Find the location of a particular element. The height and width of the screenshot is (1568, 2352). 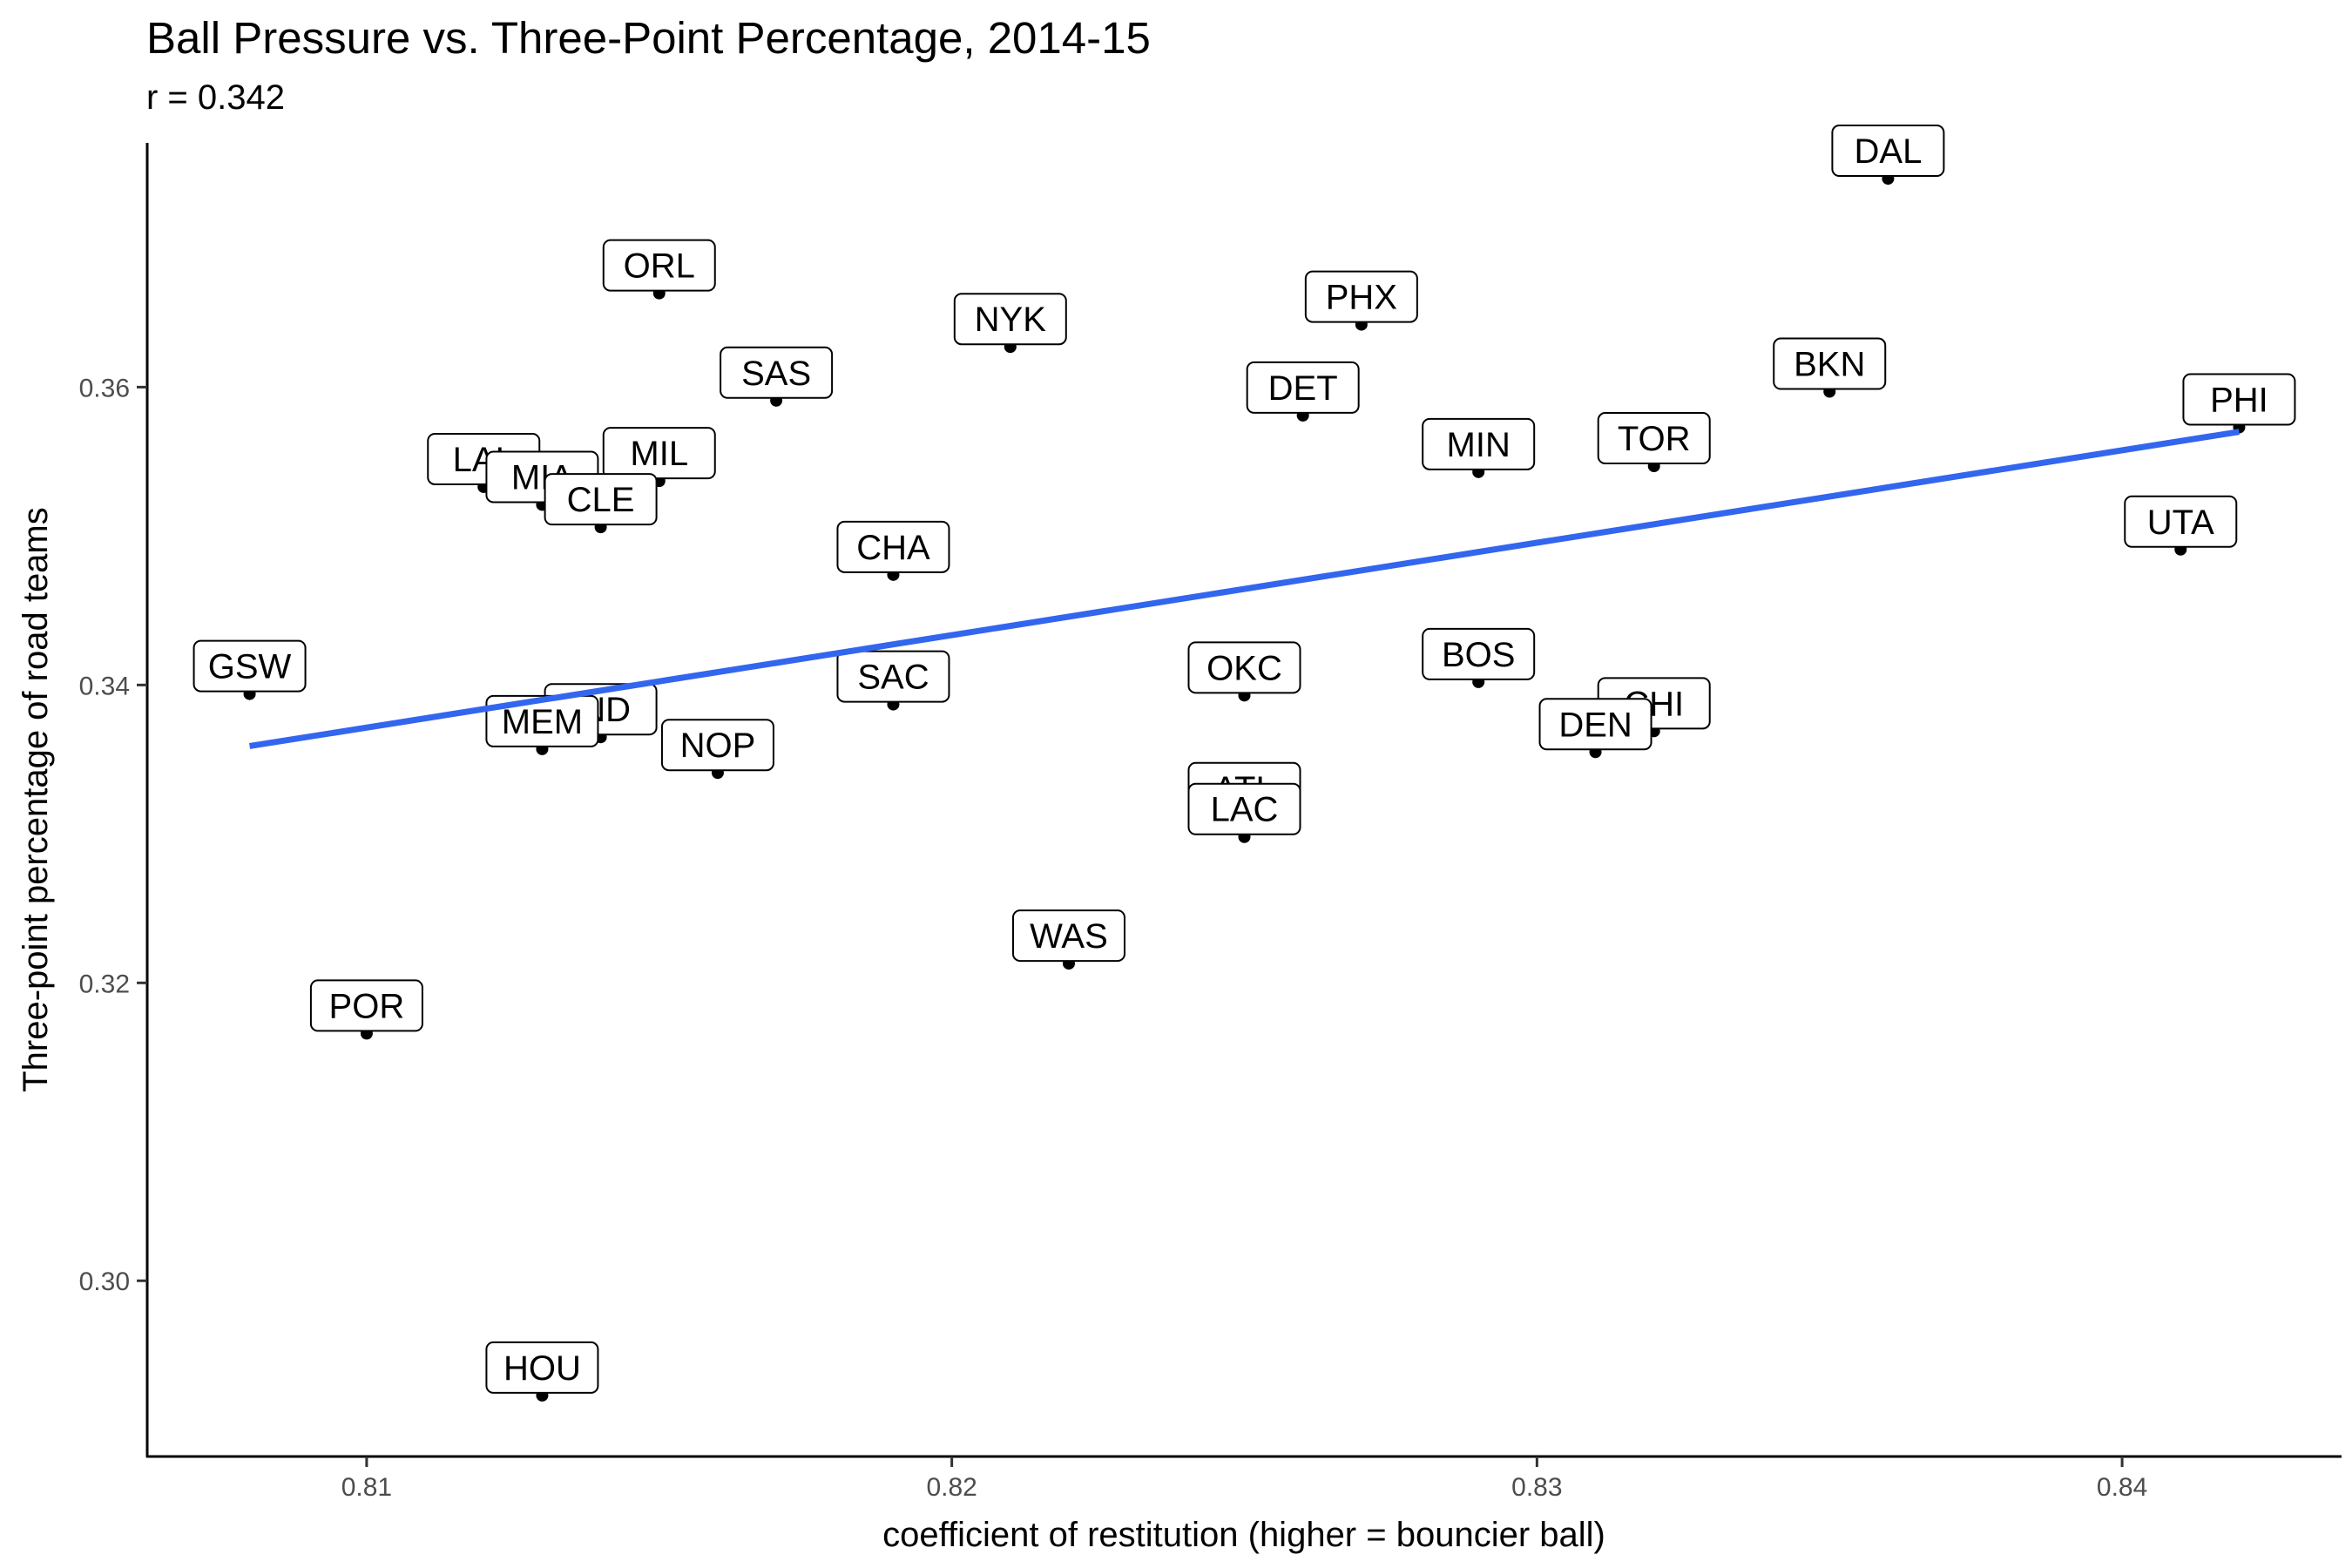

point-label: PHI is located at coordinates (2239, 399).